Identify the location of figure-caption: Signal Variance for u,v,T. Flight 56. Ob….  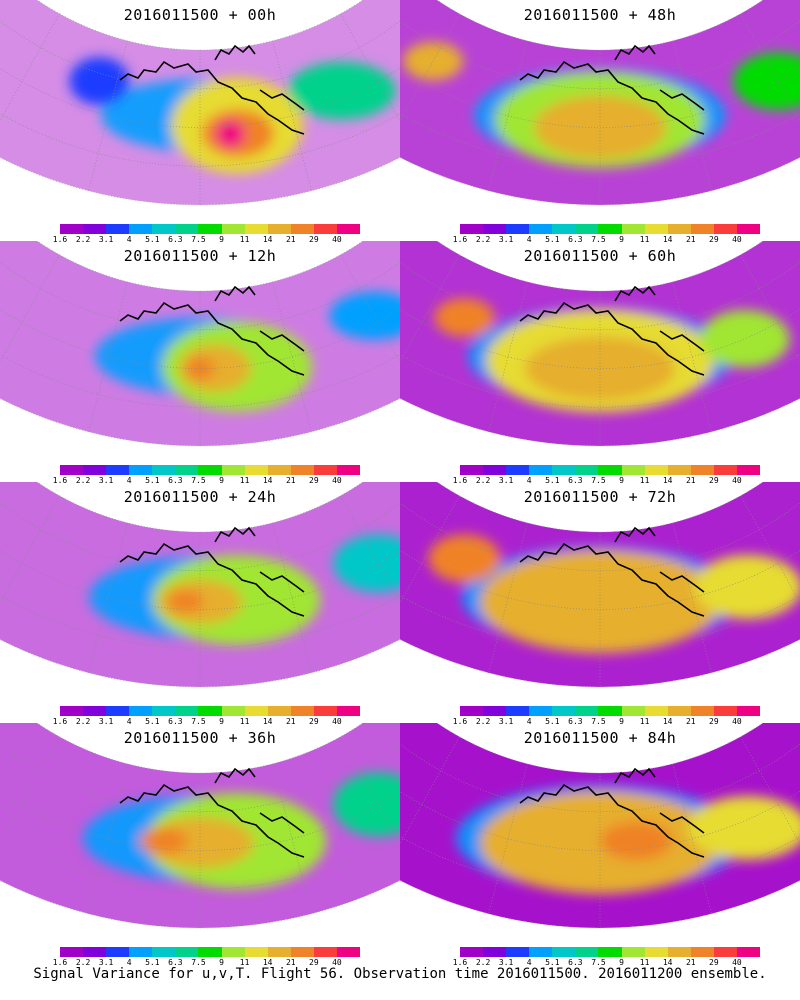
(400, 974).